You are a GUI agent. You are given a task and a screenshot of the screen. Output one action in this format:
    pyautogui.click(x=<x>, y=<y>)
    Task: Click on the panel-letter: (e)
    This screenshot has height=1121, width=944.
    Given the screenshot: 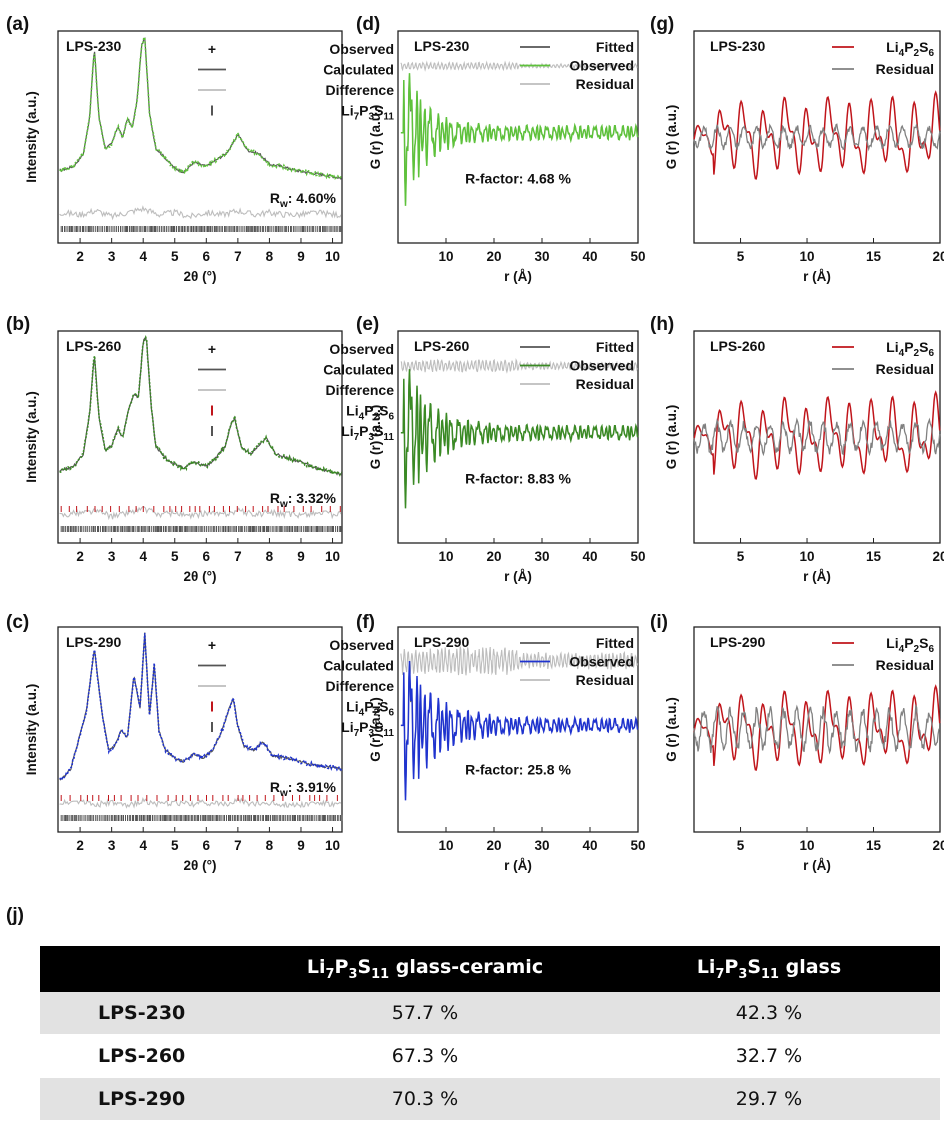 What is the action you would take?
    pyautogui.click(x=367, y=324)
    